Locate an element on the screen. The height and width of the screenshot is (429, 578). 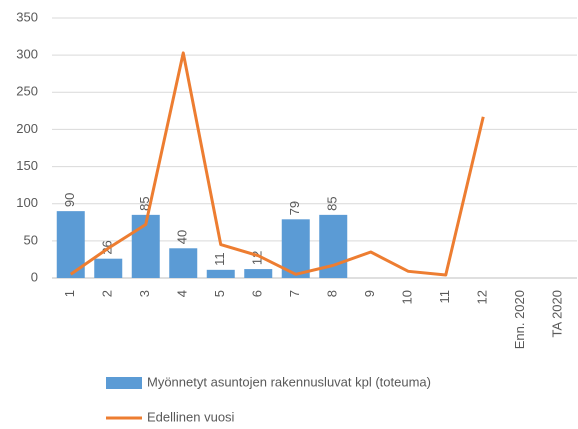
x-tick-label: TA 2020 is located at coordinates (557, 313).